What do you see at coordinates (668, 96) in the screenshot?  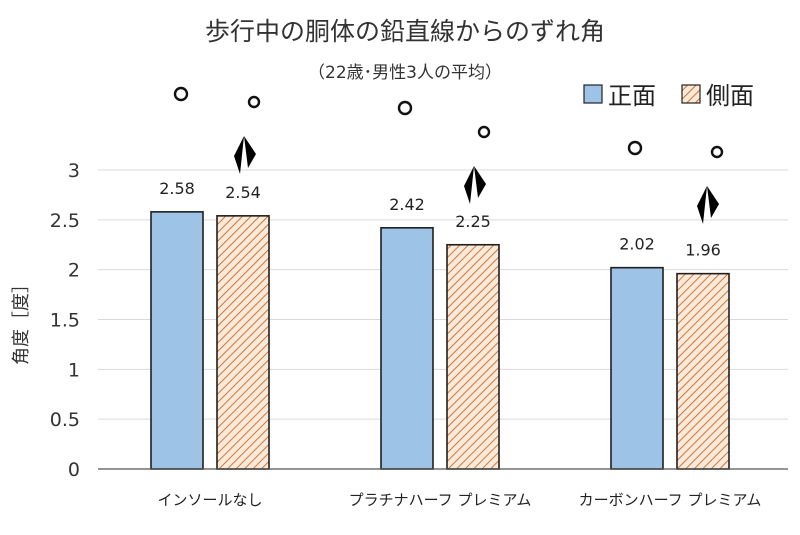 I see `legend: 正面 側面` at bounding box center [668, 96].